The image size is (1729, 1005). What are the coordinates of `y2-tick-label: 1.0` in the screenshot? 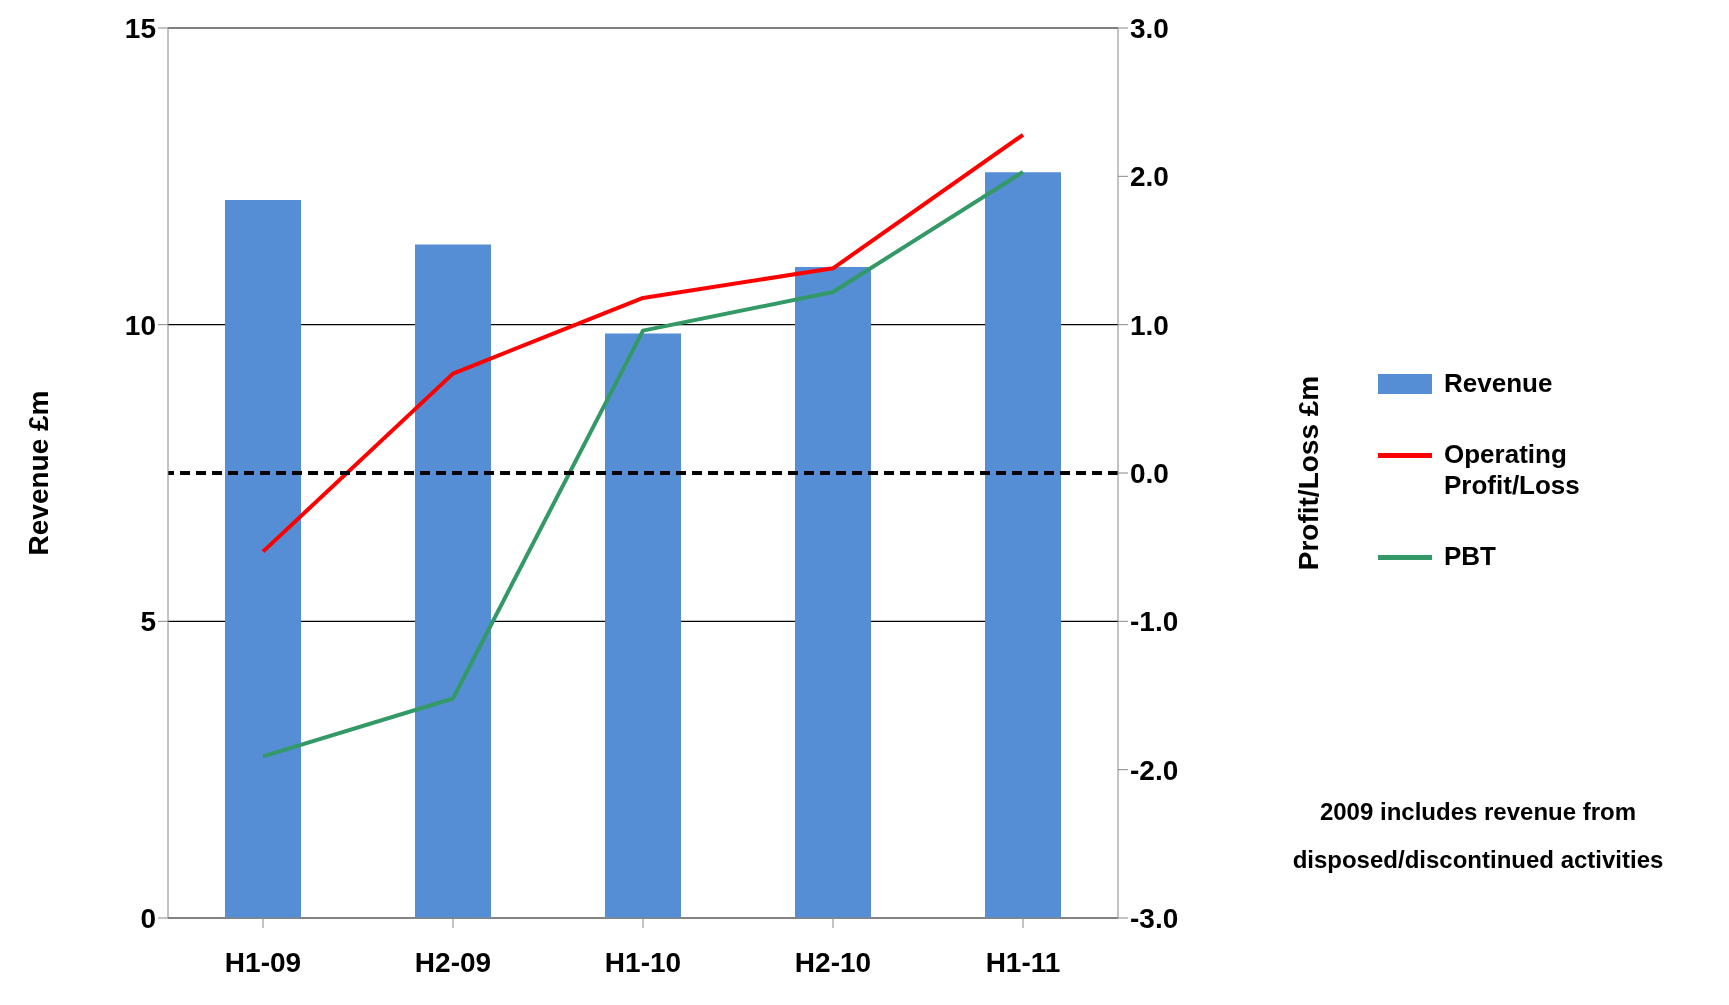 It's located at (1149, 325).